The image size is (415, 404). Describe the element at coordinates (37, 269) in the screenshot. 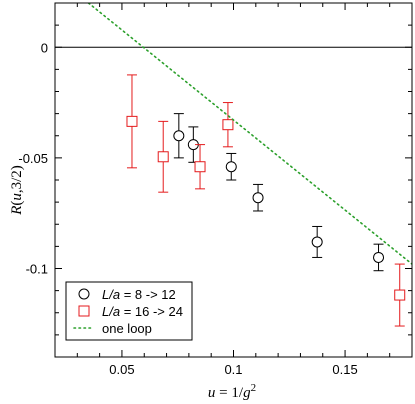

I see `y-tick-label: -0.1` at that location.